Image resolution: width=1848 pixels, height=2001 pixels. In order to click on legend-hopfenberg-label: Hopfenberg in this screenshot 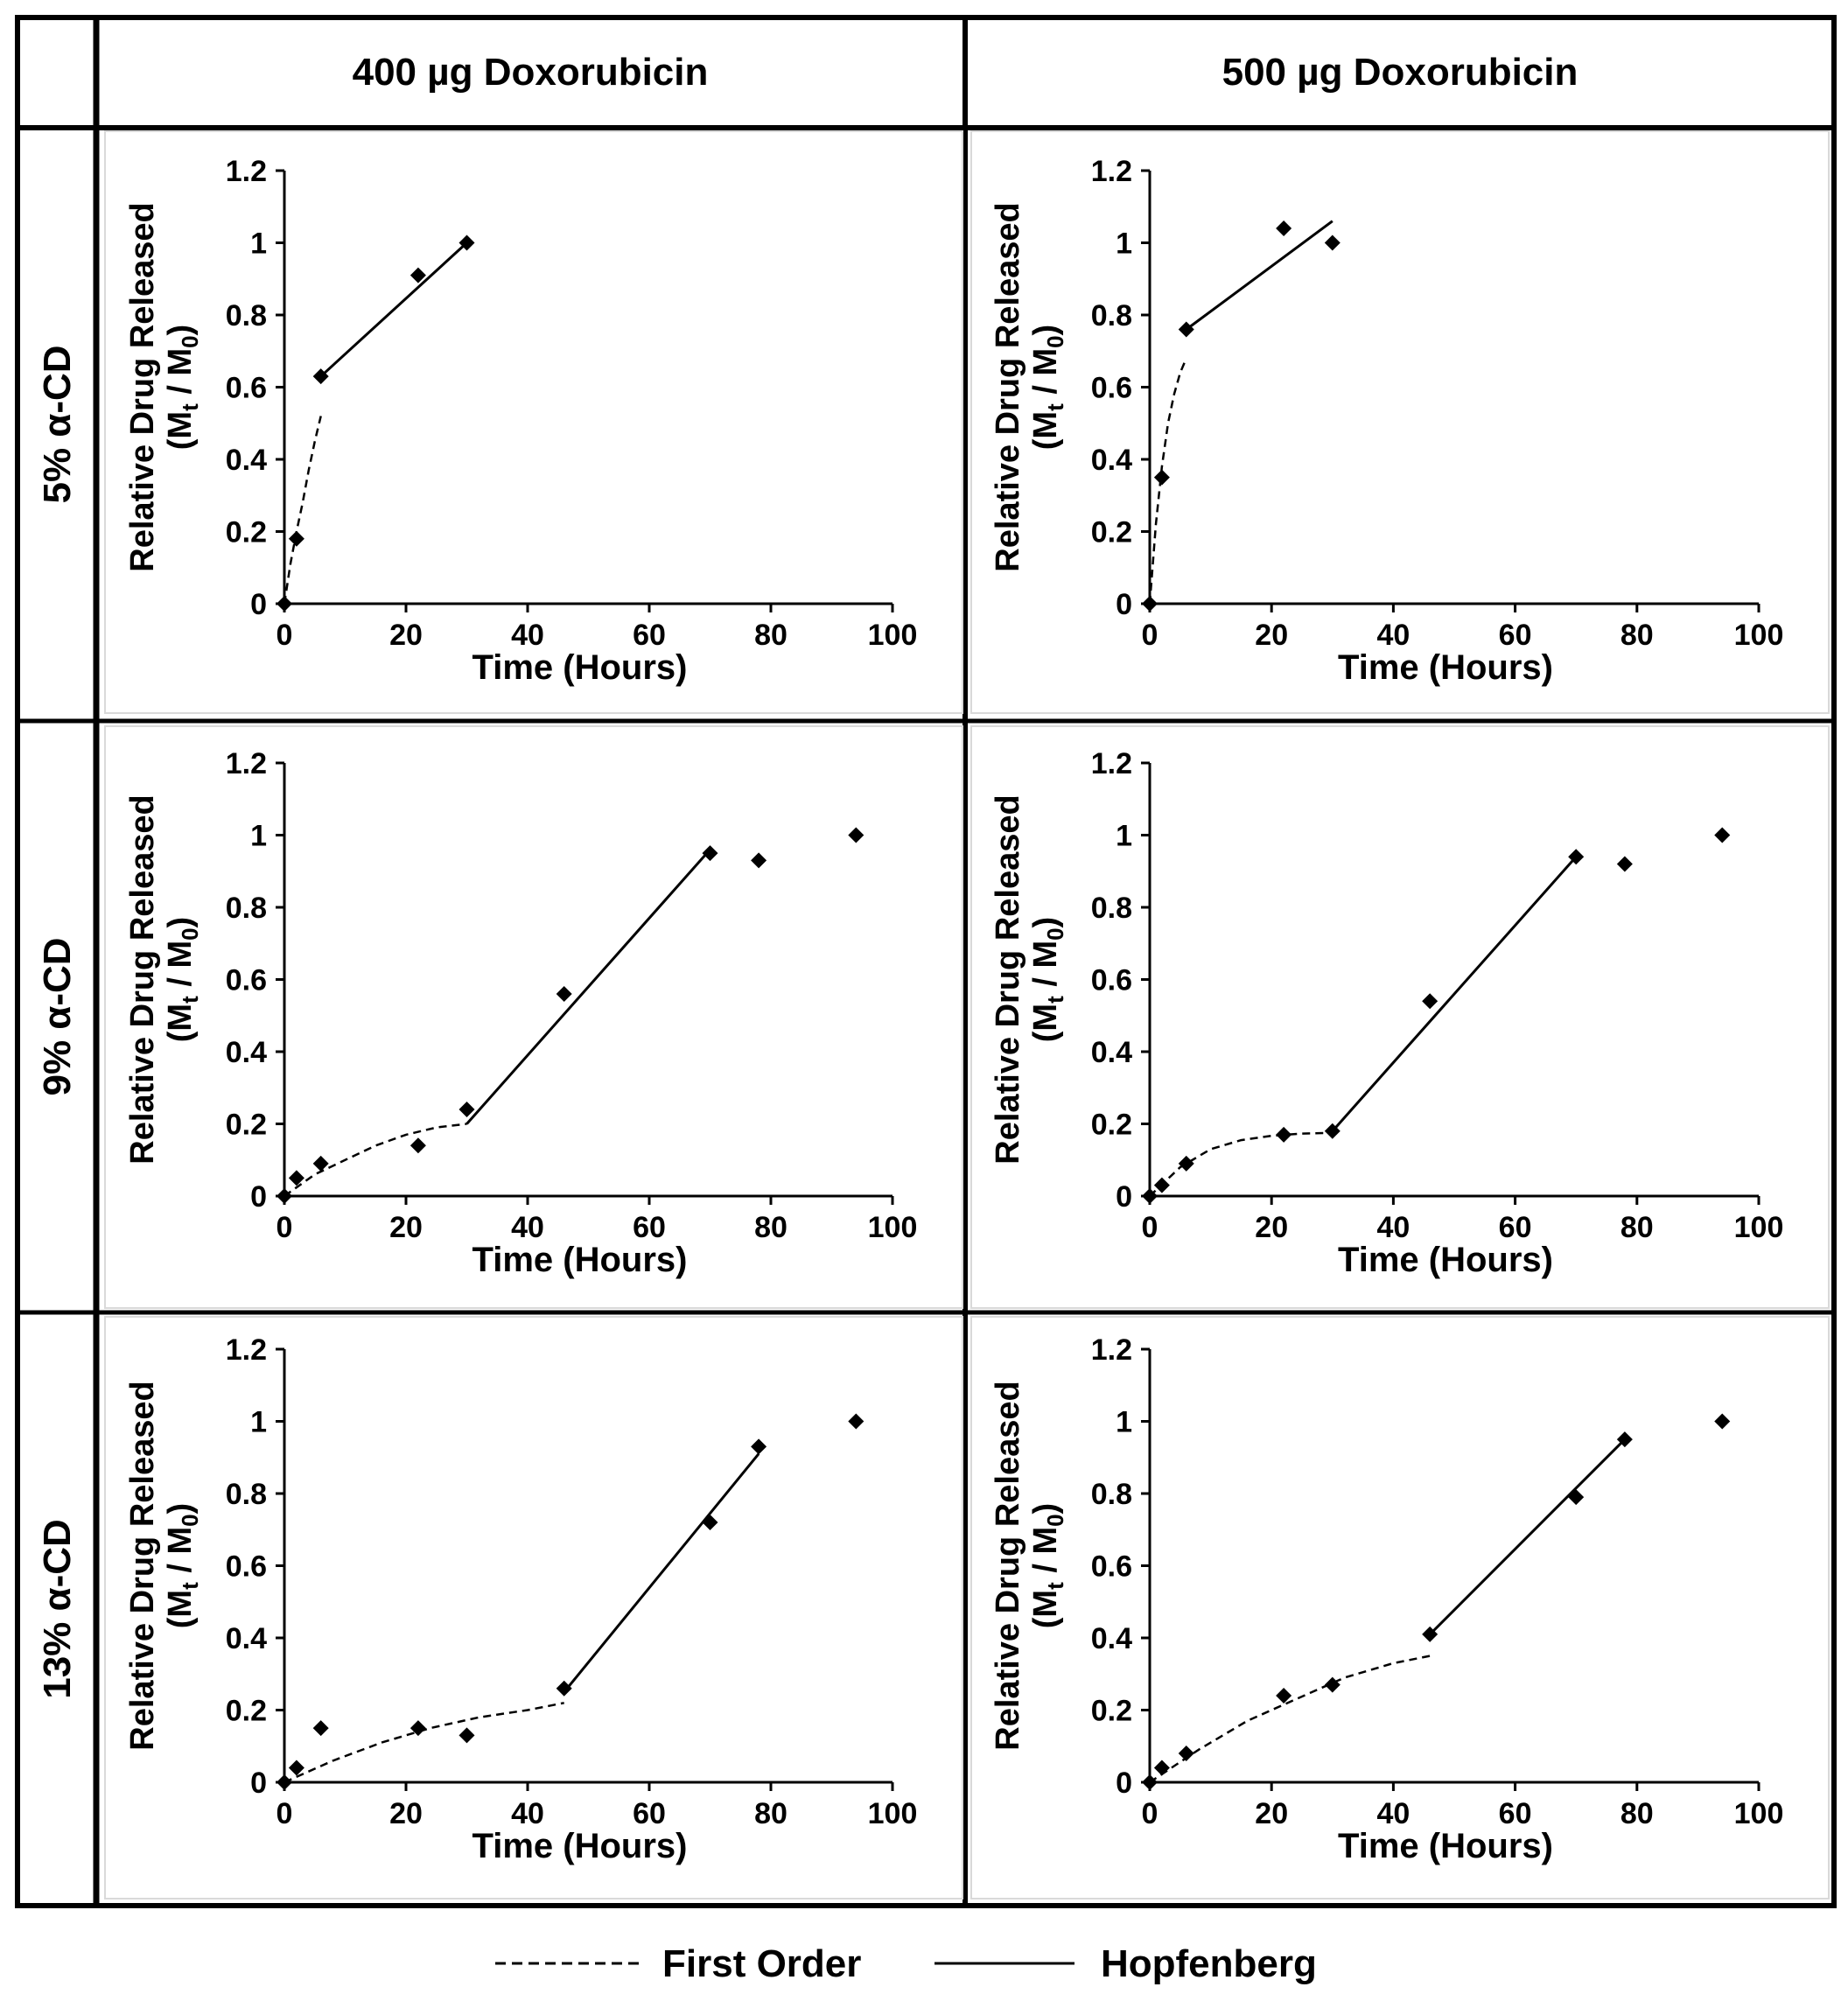, I will do `click(1209, 1963)`.